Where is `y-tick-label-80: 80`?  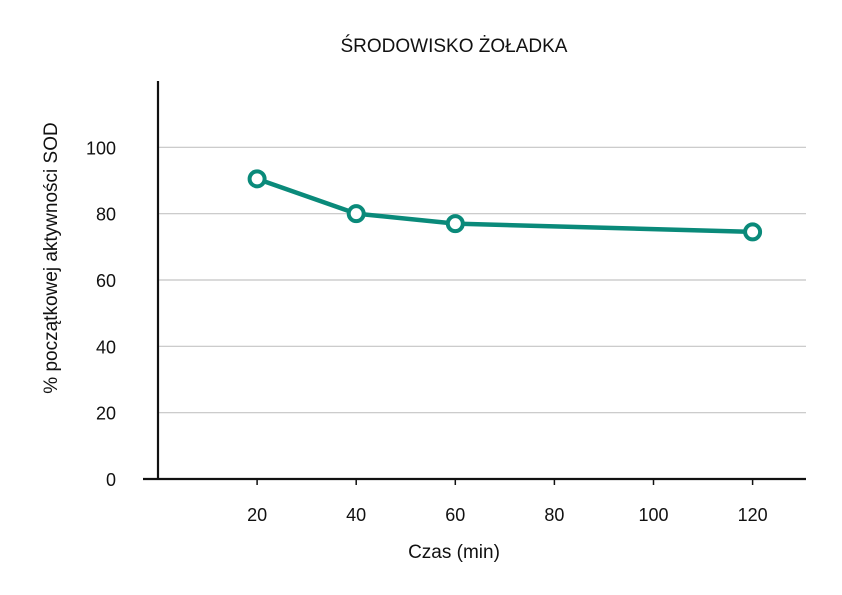
y-tick-label-80: 80 is located at coordinates (106, 215).